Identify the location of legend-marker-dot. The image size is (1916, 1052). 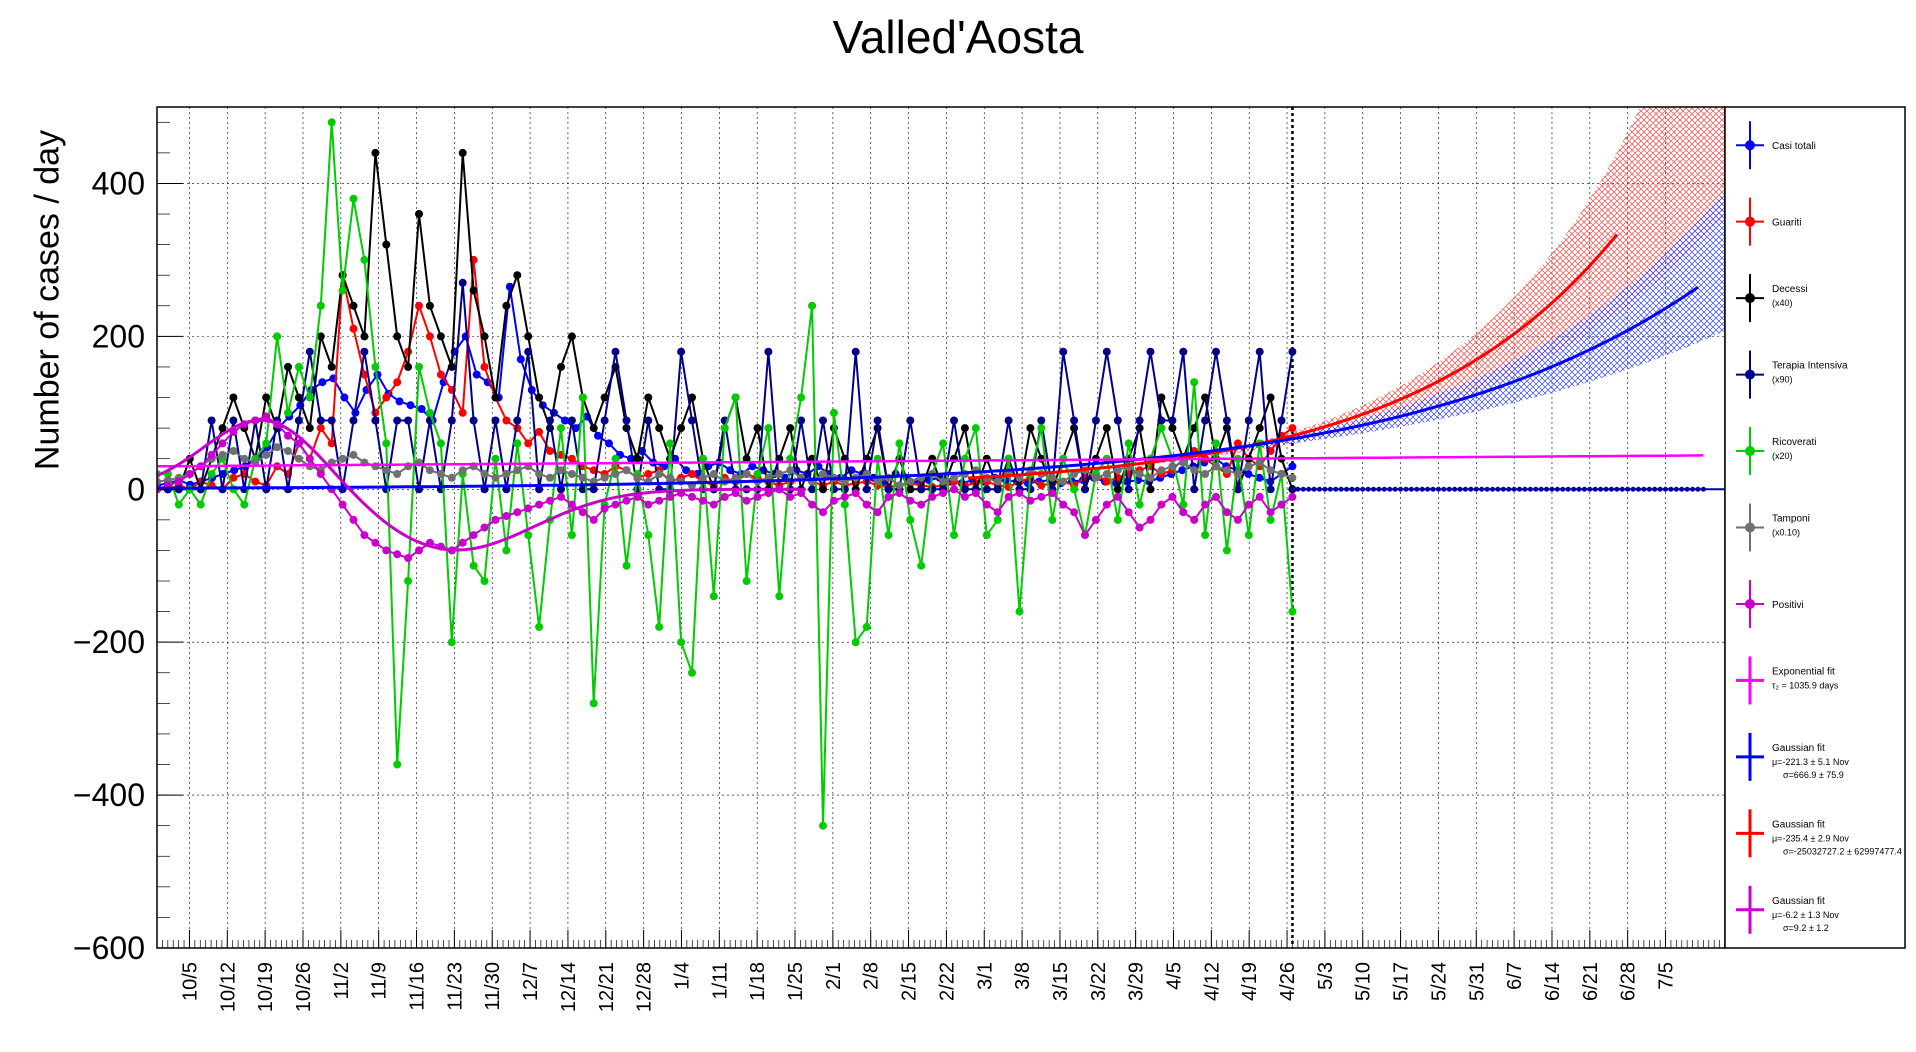
(1750, 221).